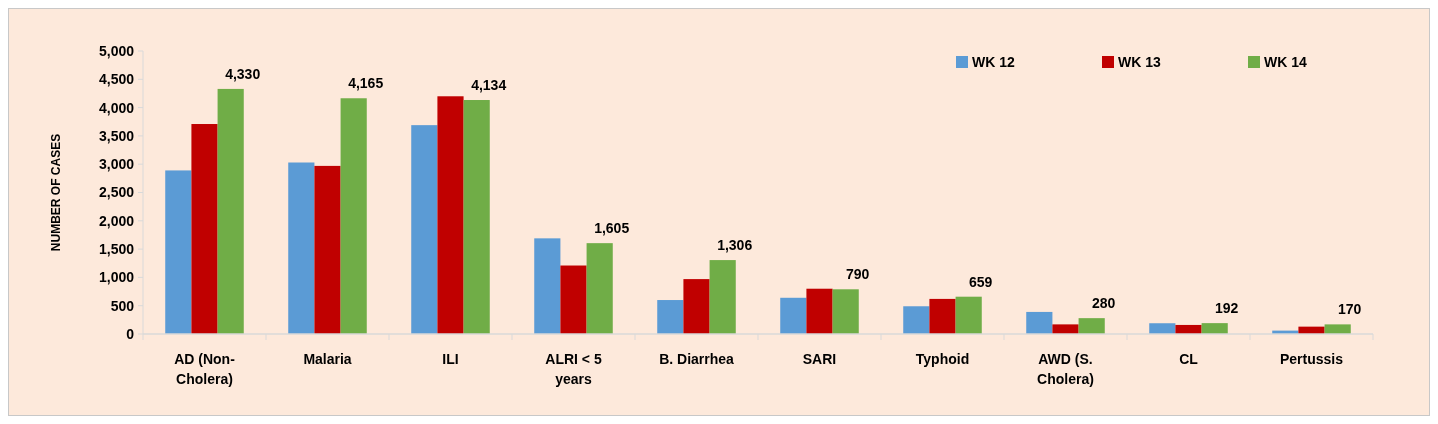  Describe the element at coordinates (857, 274) in the screenshot. I see `data-label: 790` at that location.